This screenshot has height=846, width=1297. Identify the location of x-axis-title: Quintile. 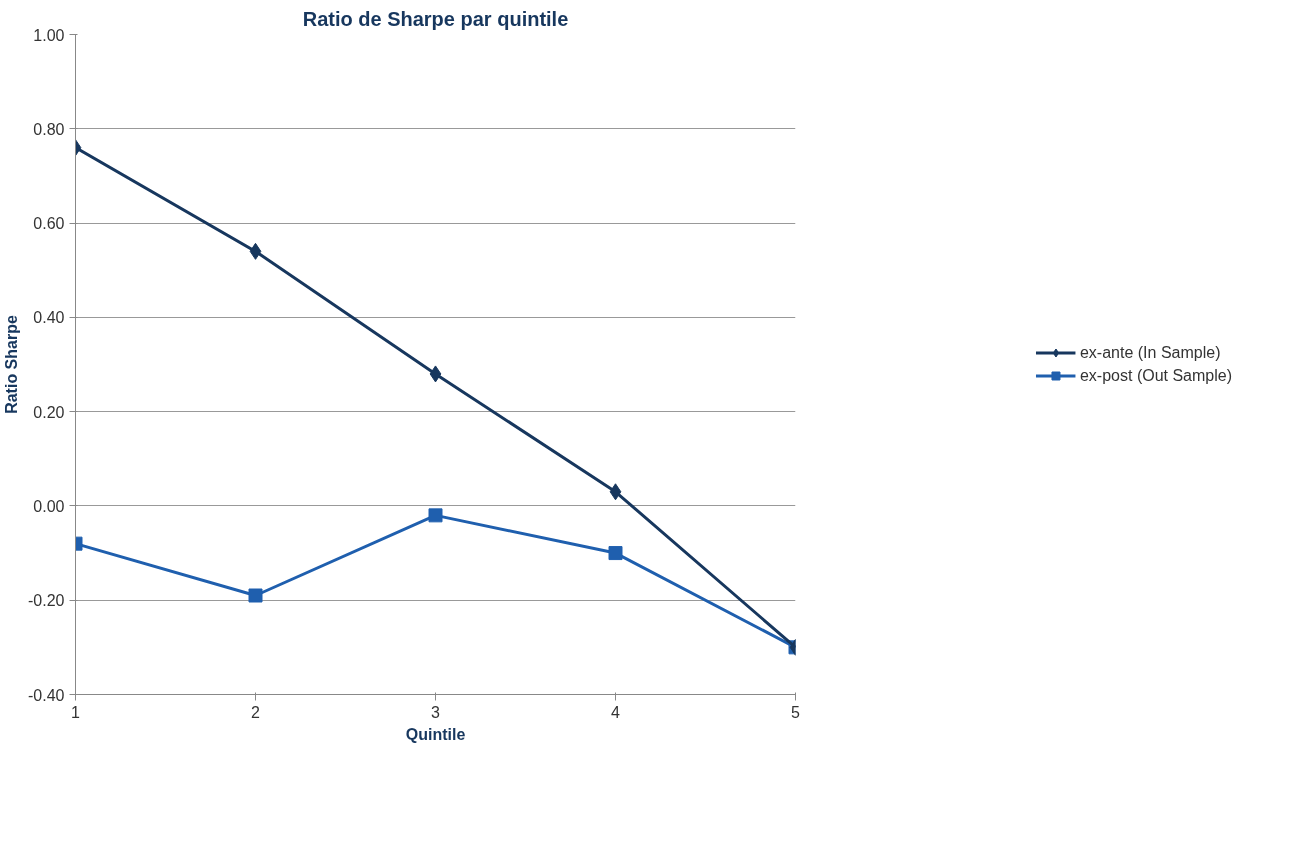
(435, 734).